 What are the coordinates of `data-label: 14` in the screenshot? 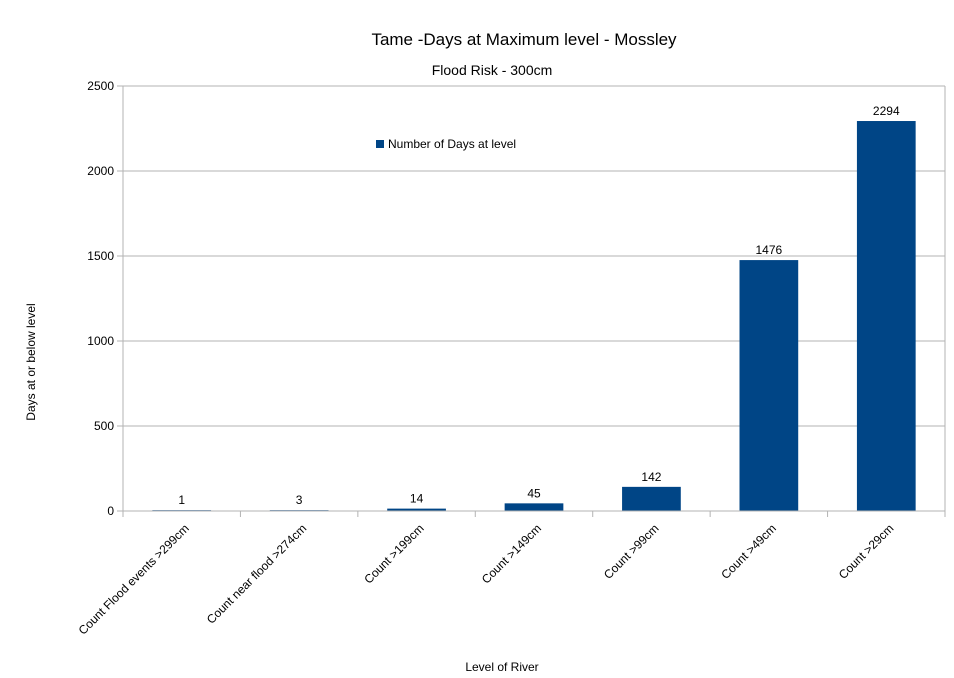 It's located at (417, 499).